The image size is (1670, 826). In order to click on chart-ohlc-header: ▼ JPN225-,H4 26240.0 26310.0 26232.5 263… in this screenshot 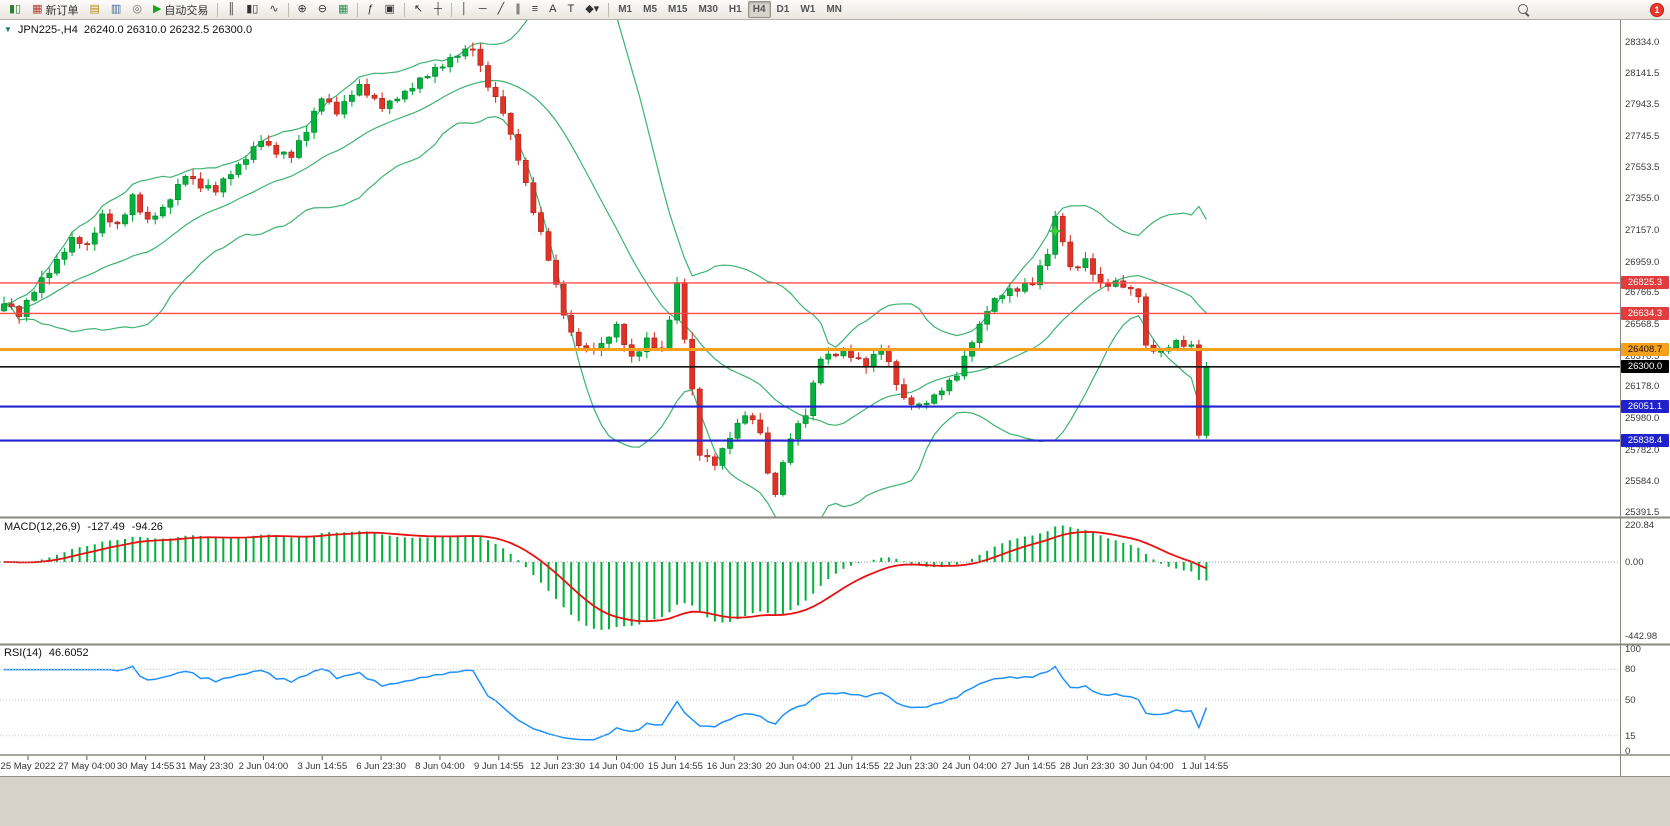, I will do `click(128, 30)`.